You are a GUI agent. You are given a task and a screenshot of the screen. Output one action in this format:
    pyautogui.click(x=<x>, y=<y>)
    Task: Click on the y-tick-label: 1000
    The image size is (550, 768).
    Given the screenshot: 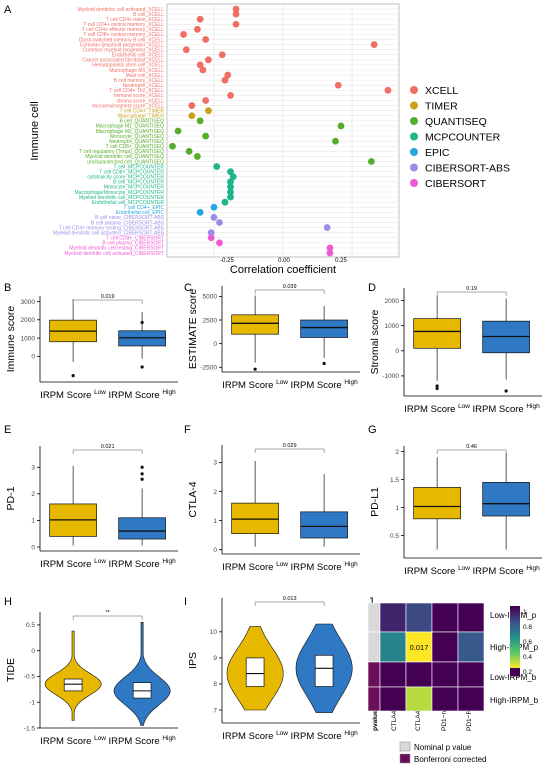 What is the action you would take?
    pyautogui.click(x=392, y=326)
    